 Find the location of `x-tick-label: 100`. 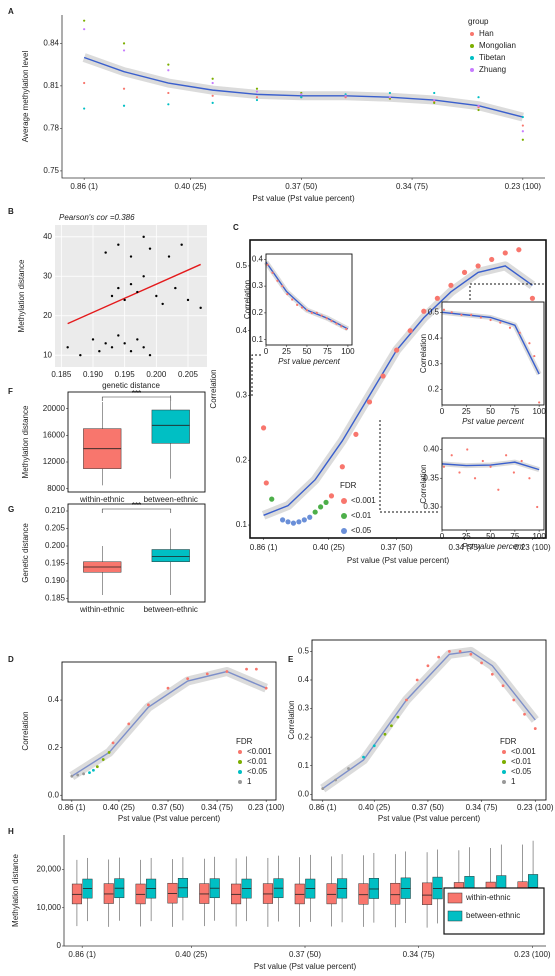

x-tick-label: 100 is located at coordinates (539, 411).